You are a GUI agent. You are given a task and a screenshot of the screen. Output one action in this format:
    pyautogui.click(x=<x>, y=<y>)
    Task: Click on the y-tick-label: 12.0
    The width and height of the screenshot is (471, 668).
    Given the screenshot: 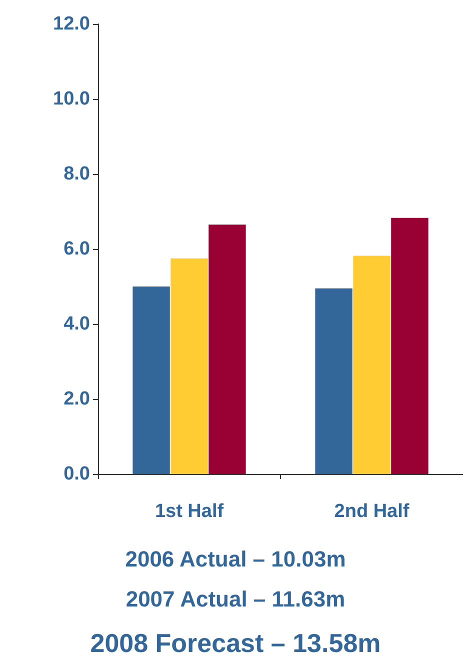 What is the action you would take?
    pyautogui.click(x=71, y=24)
    